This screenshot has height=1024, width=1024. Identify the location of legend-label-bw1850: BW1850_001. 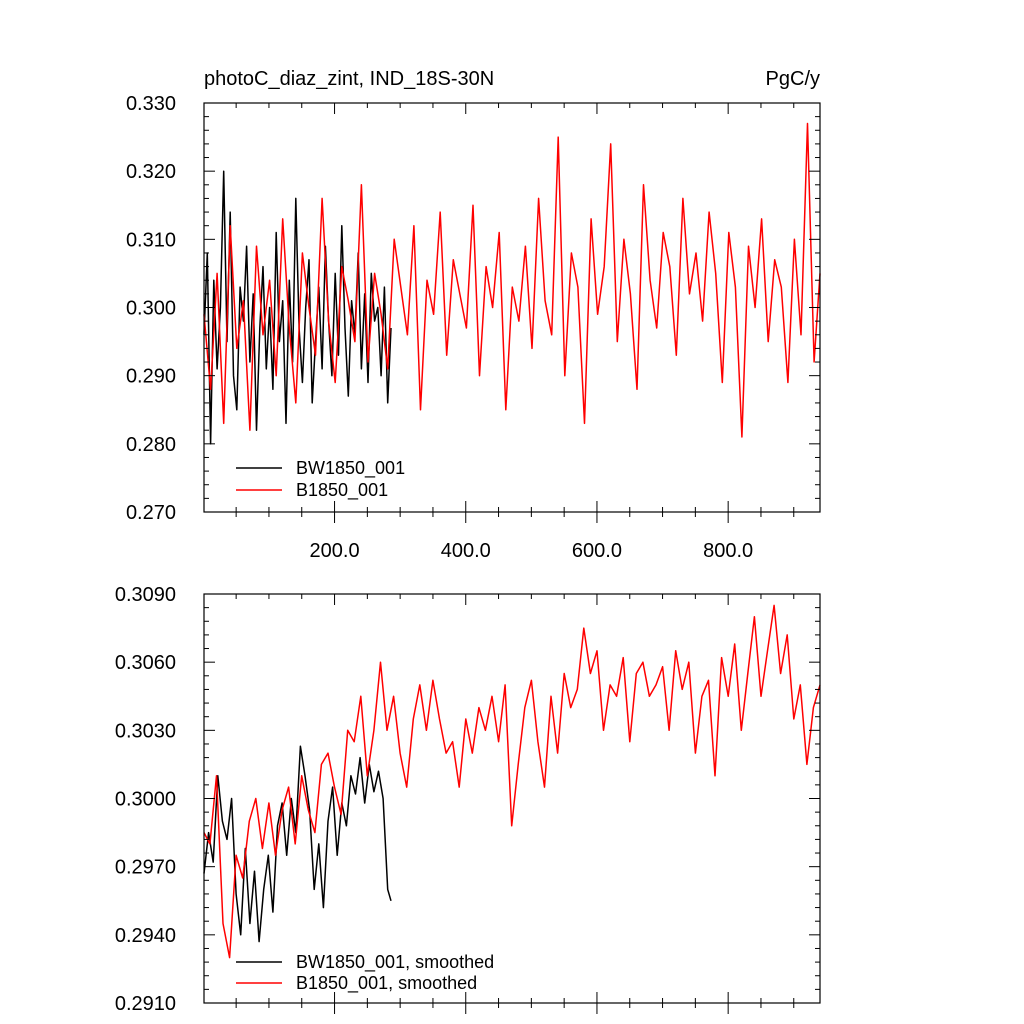
(350, 468).